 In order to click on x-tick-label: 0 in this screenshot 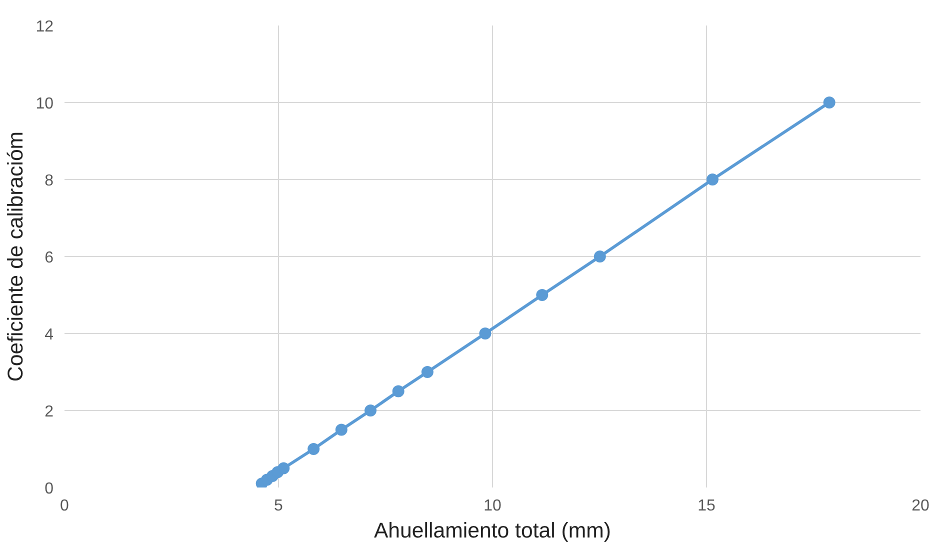, I will do `click(65, 506)`.